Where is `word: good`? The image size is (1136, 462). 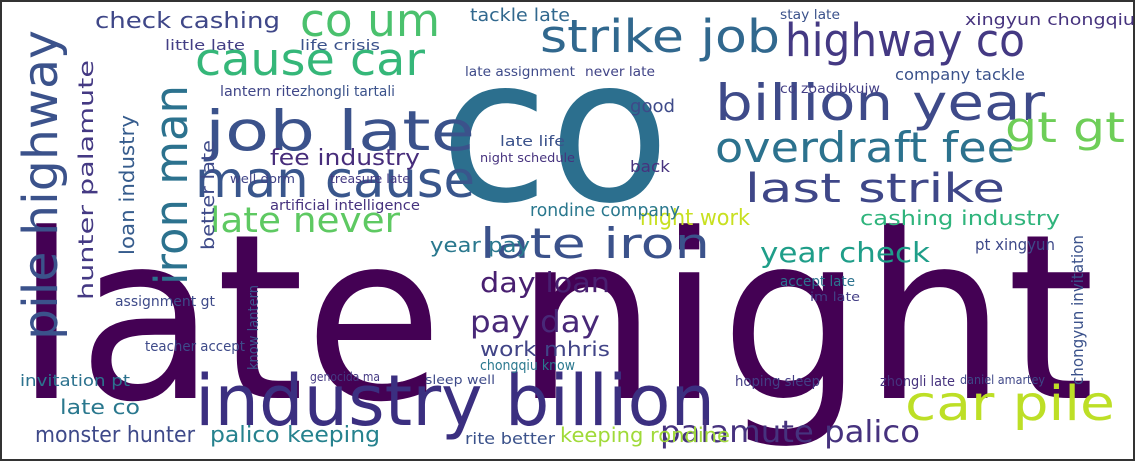 word: good is located at coordinates (652, 106).